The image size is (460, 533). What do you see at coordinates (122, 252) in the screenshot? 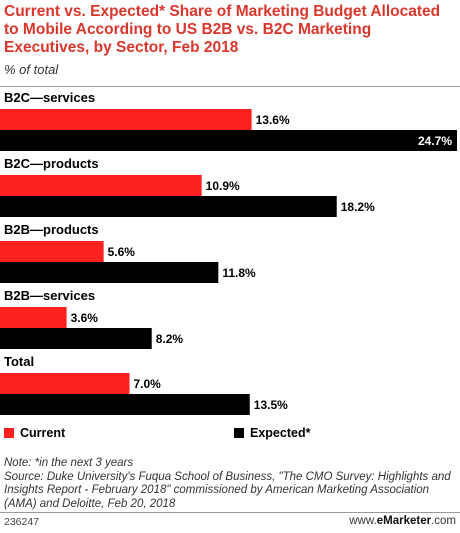
I see `value-label-current-b2b-products: 5.6%` at bounding box center [122, 252].